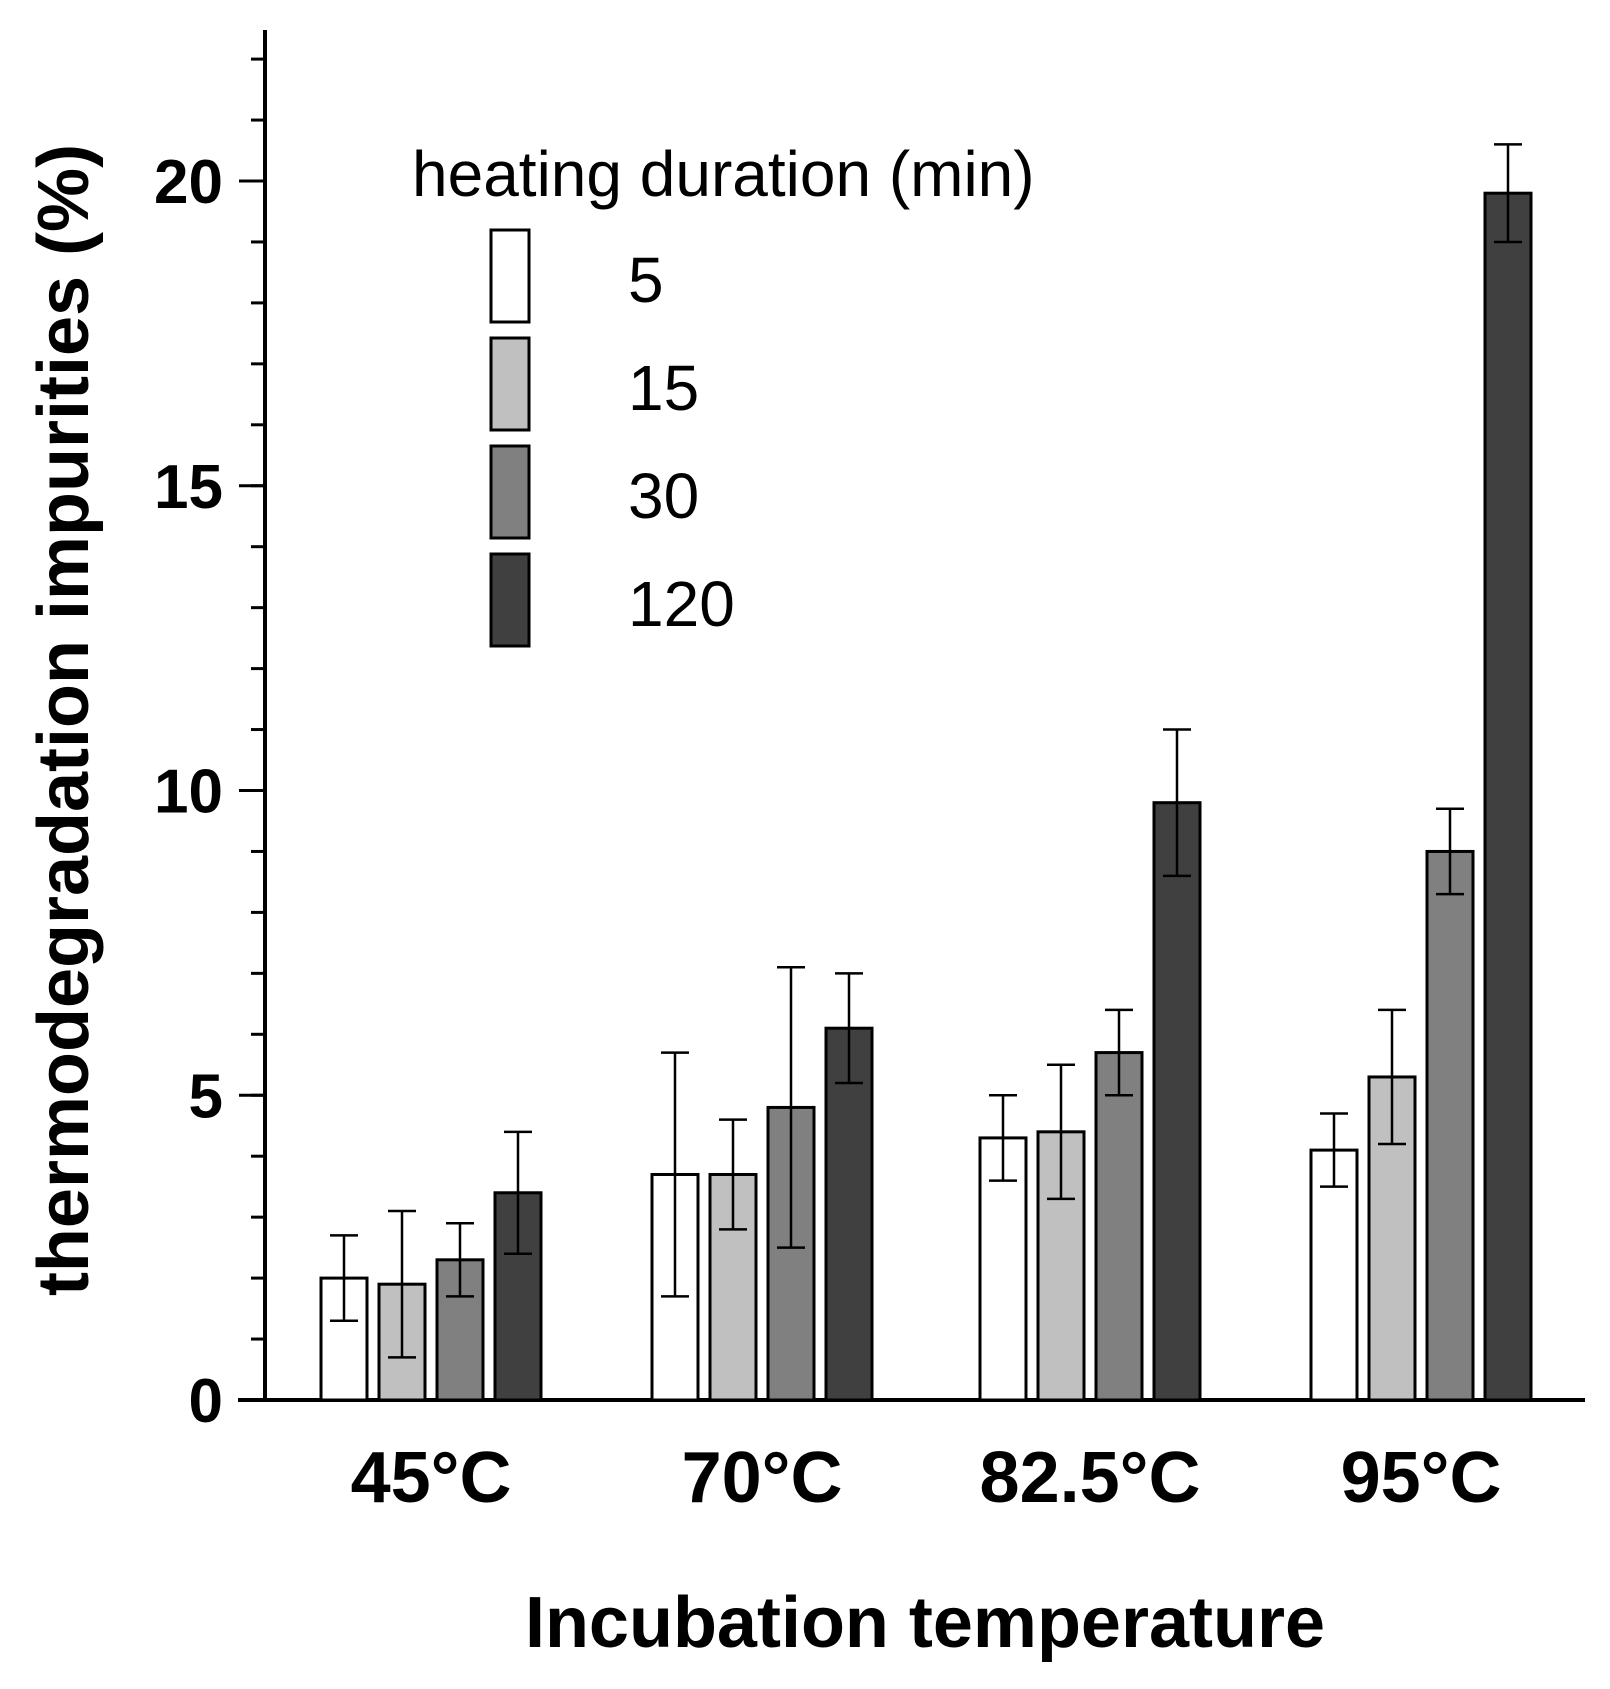 The image size is (1610, 1689). Describe the element at coordinates (188, 182) in the screenshot. I see `y-tick-label: 20` at that location.